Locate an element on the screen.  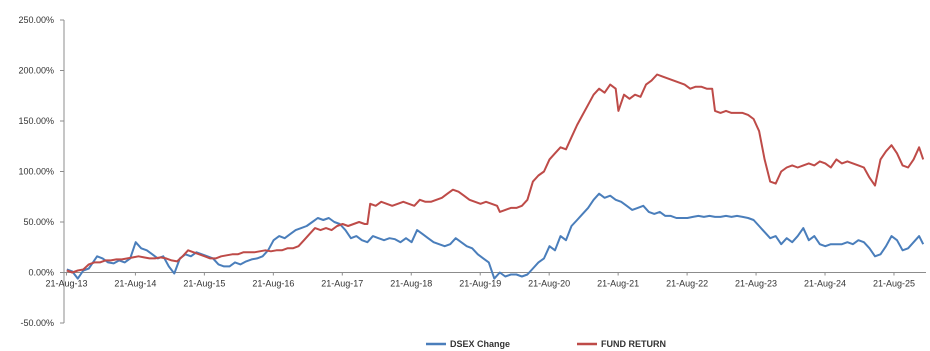
x-tick-label: 21-Aug-17 is located at coordinates (342, 284).